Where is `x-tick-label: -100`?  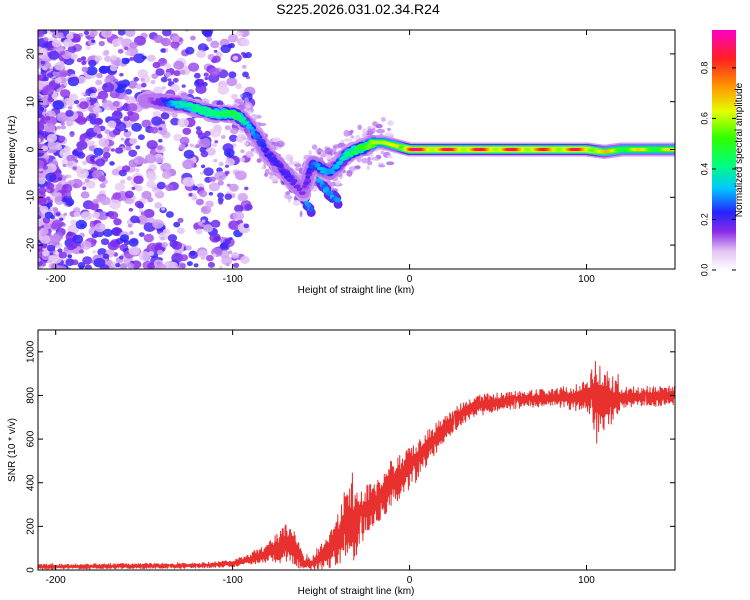 x-tick-label: -100 is located at coordinates (233, 580).